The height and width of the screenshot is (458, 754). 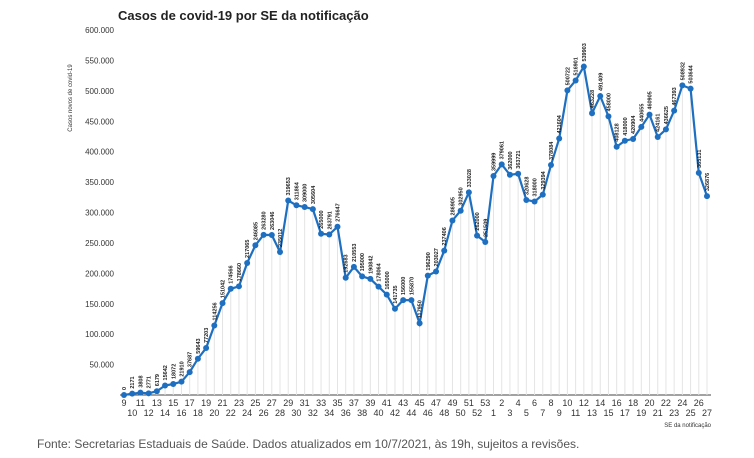 I want to click on x-tick-label: 30, so click(x=296, y=413).